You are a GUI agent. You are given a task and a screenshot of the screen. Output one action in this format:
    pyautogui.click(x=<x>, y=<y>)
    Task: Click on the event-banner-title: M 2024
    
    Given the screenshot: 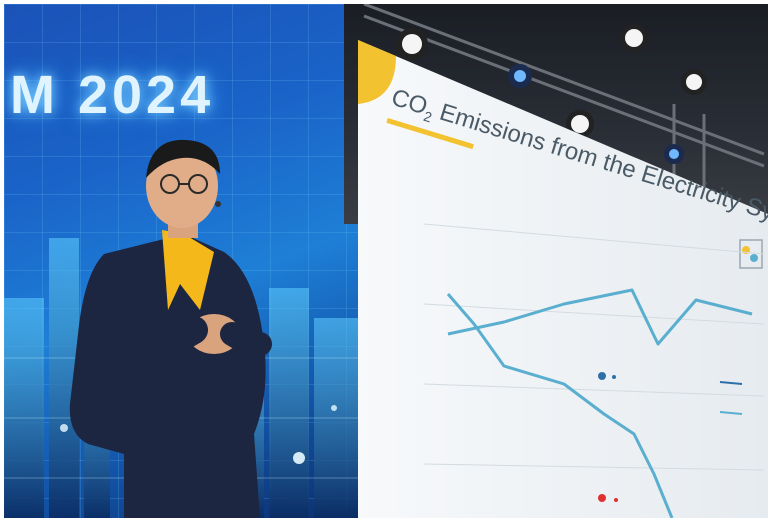 What is the action you would take?
    pyautogui.click(x=112, y=95)
    